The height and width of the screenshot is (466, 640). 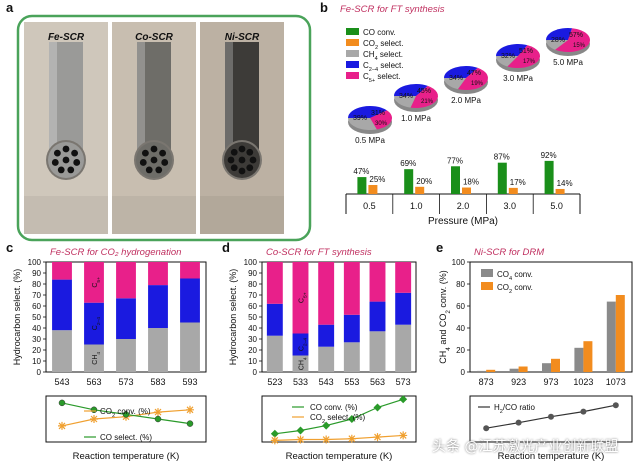 What do you see at coordinates (406, 96) in the screenshot?
I see `chart-b-pie-label: 34%` at bounding box center [406, 96].